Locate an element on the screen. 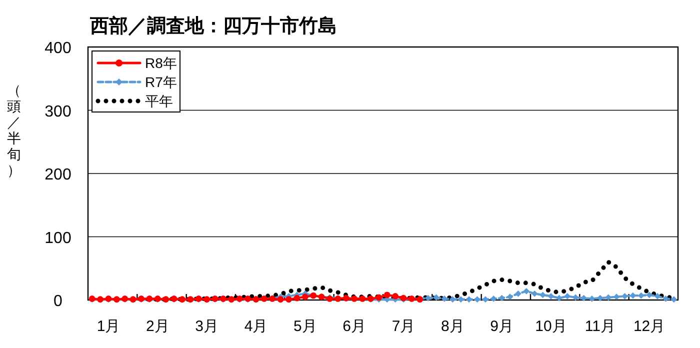 The image size is (700, 348). x-tick-label: 3月 is located at coordinates (206, 326).